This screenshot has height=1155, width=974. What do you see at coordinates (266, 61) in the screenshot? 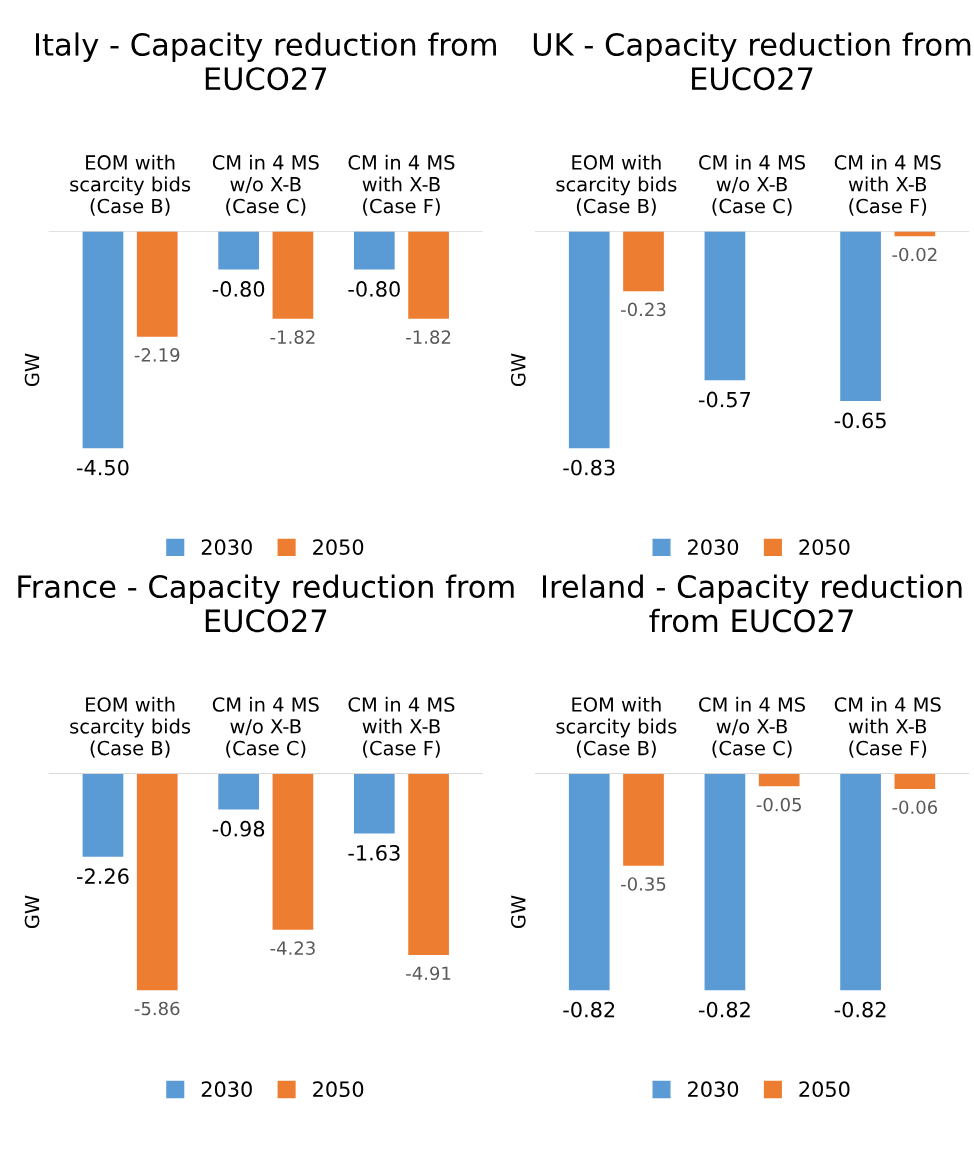
I see `chart-title: Italy - Capacity reduction from EUCO27` at bounding box center [266, 61].